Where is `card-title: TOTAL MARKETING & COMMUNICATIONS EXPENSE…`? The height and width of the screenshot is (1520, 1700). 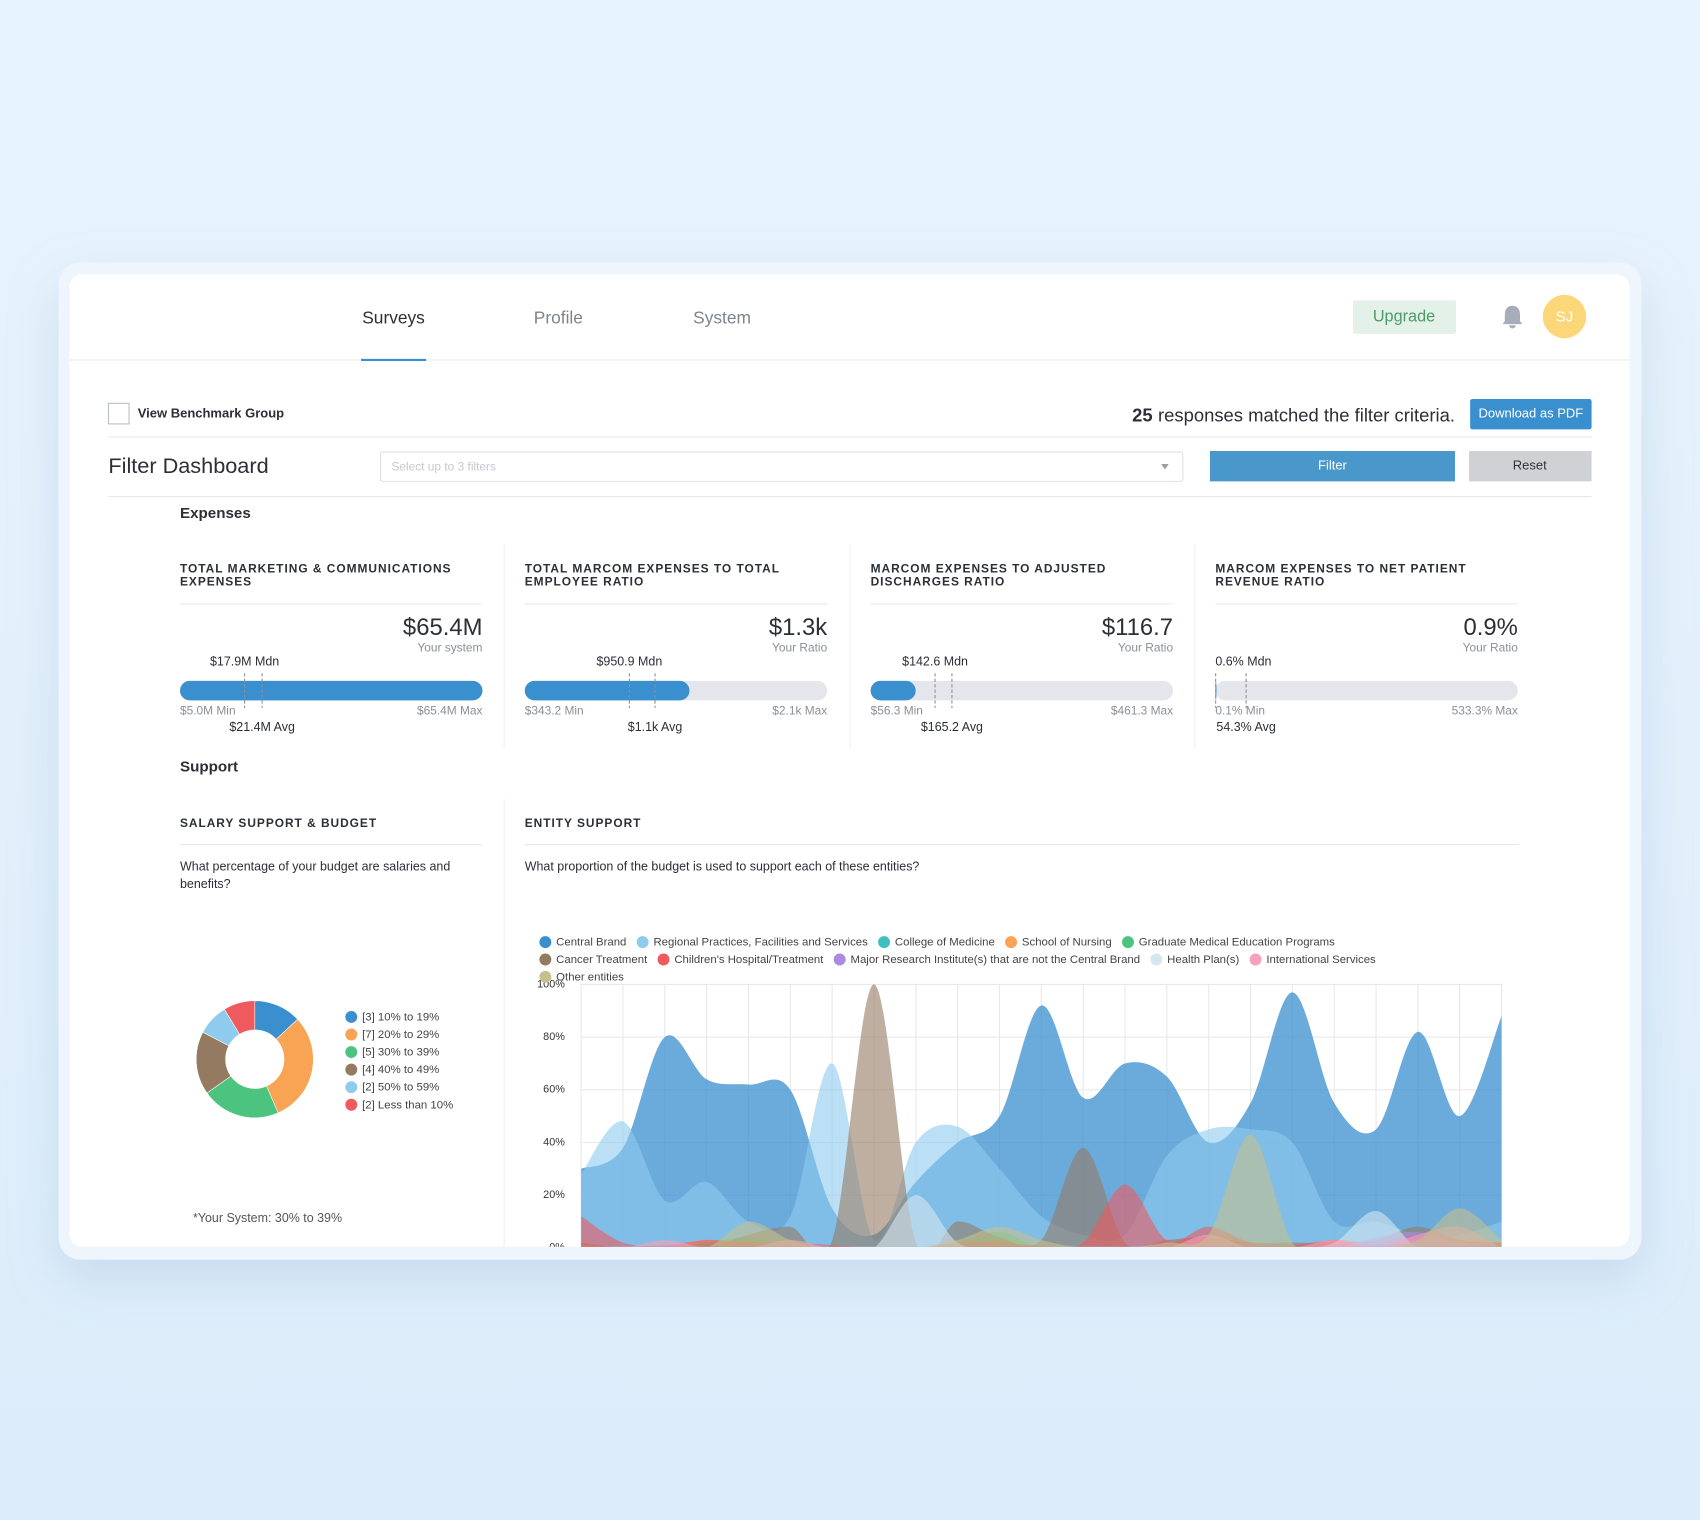
card-title: TOTAL MARKETING & COMMUNICATIONS EXPENSE… is located at coordinates (315, 575).